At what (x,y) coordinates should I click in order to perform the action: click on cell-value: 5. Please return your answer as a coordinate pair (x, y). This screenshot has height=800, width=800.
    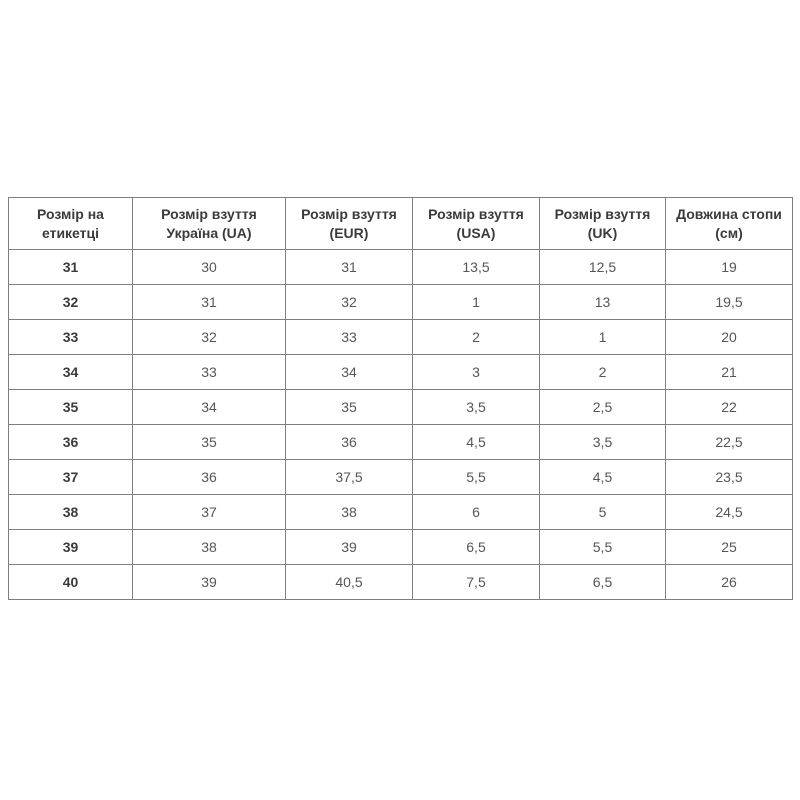
    Looking at the image, I should click on (602, 512).